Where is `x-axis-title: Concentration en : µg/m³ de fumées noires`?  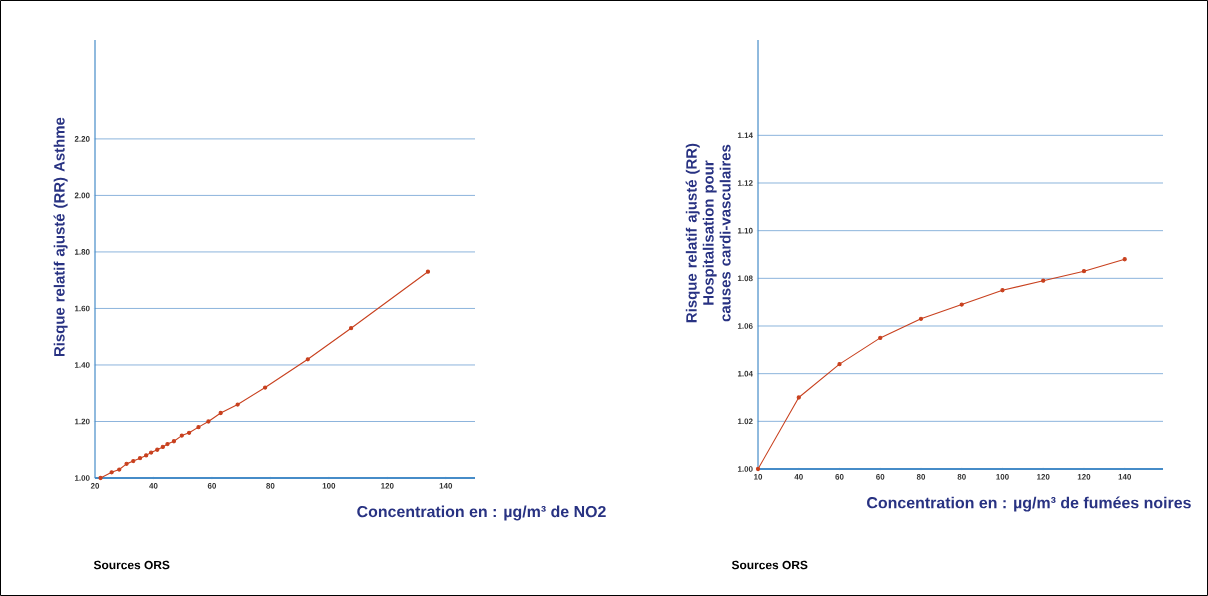
x-axis-title: Concentration en : µg/m³ de fumées noires is located at coordinates (1029, 504).